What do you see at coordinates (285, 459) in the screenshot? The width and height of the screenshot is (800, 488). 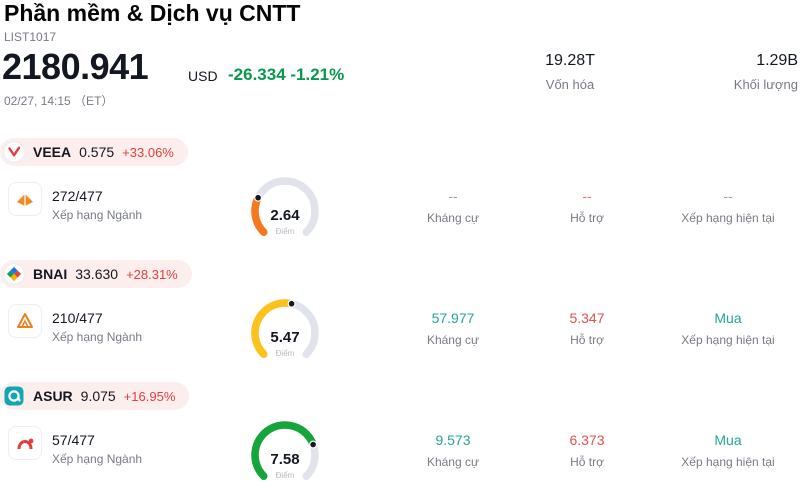 I see `score-value: 7.58` at bounding box center [285, 459].